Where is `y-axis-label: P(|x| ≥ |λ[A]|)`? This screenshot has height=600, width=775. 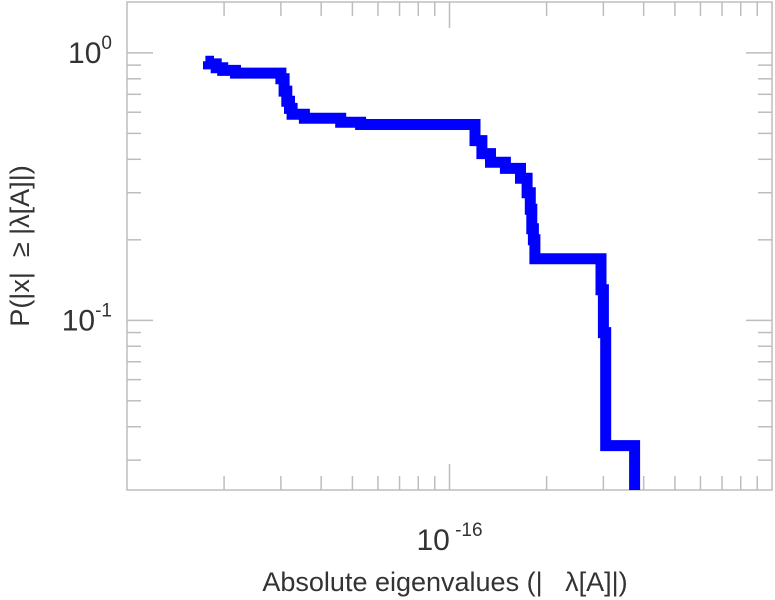 y-axis-label: P(|x| ≥ |λ[A]|) is located at coordinates (20, 245).